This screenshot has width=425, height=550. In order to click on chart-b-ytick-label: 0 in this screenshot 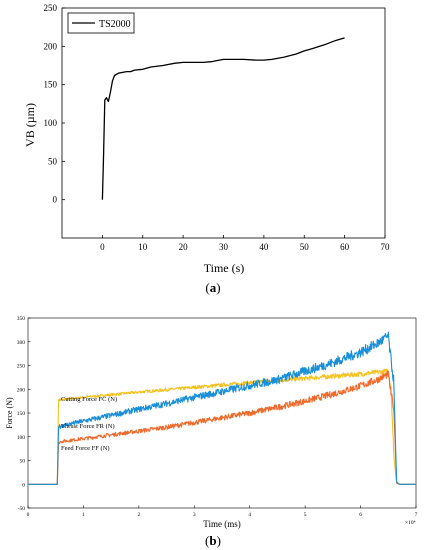, I will do `click(23, 485)`.